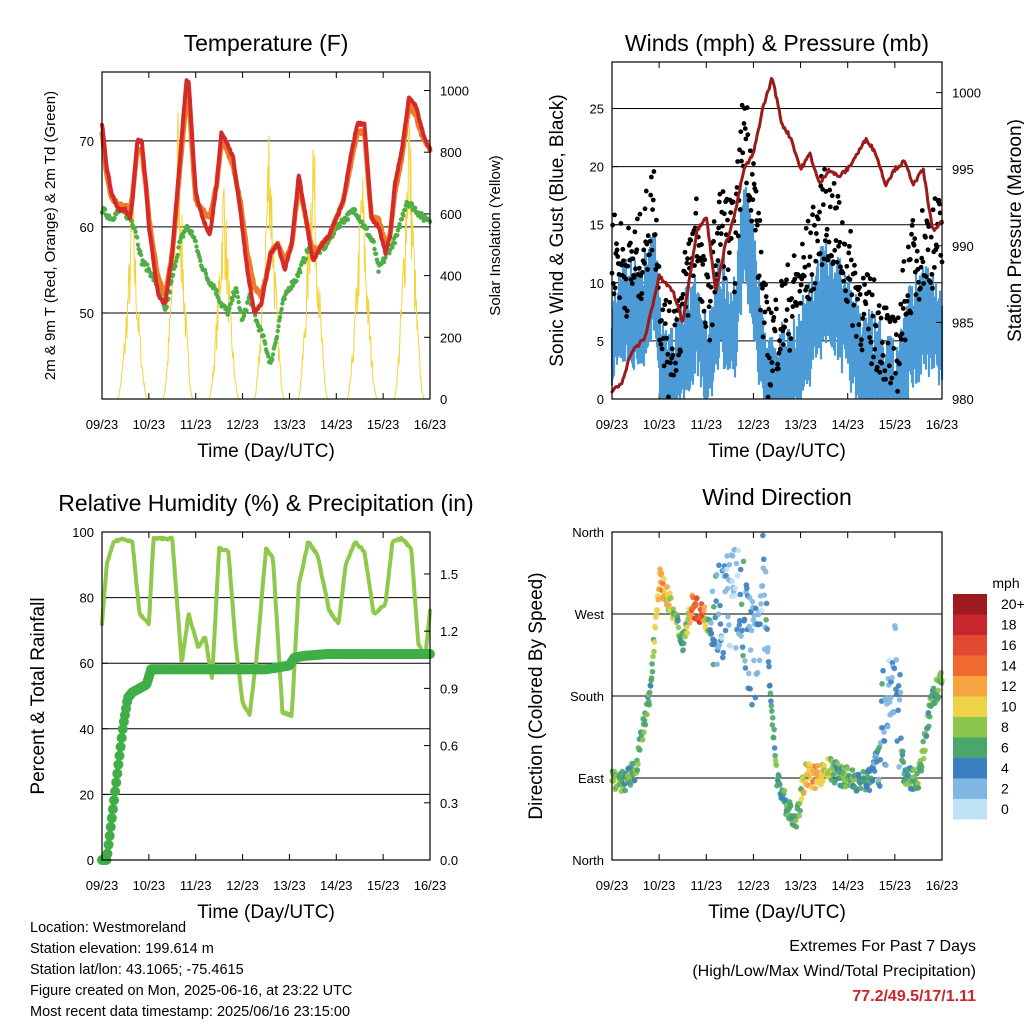 The image size is (1024, 1024). What do you see at coordinates (87, 598) in the screenshot?
I see `y-tick-label: 80` at bounding box center [87, 598].